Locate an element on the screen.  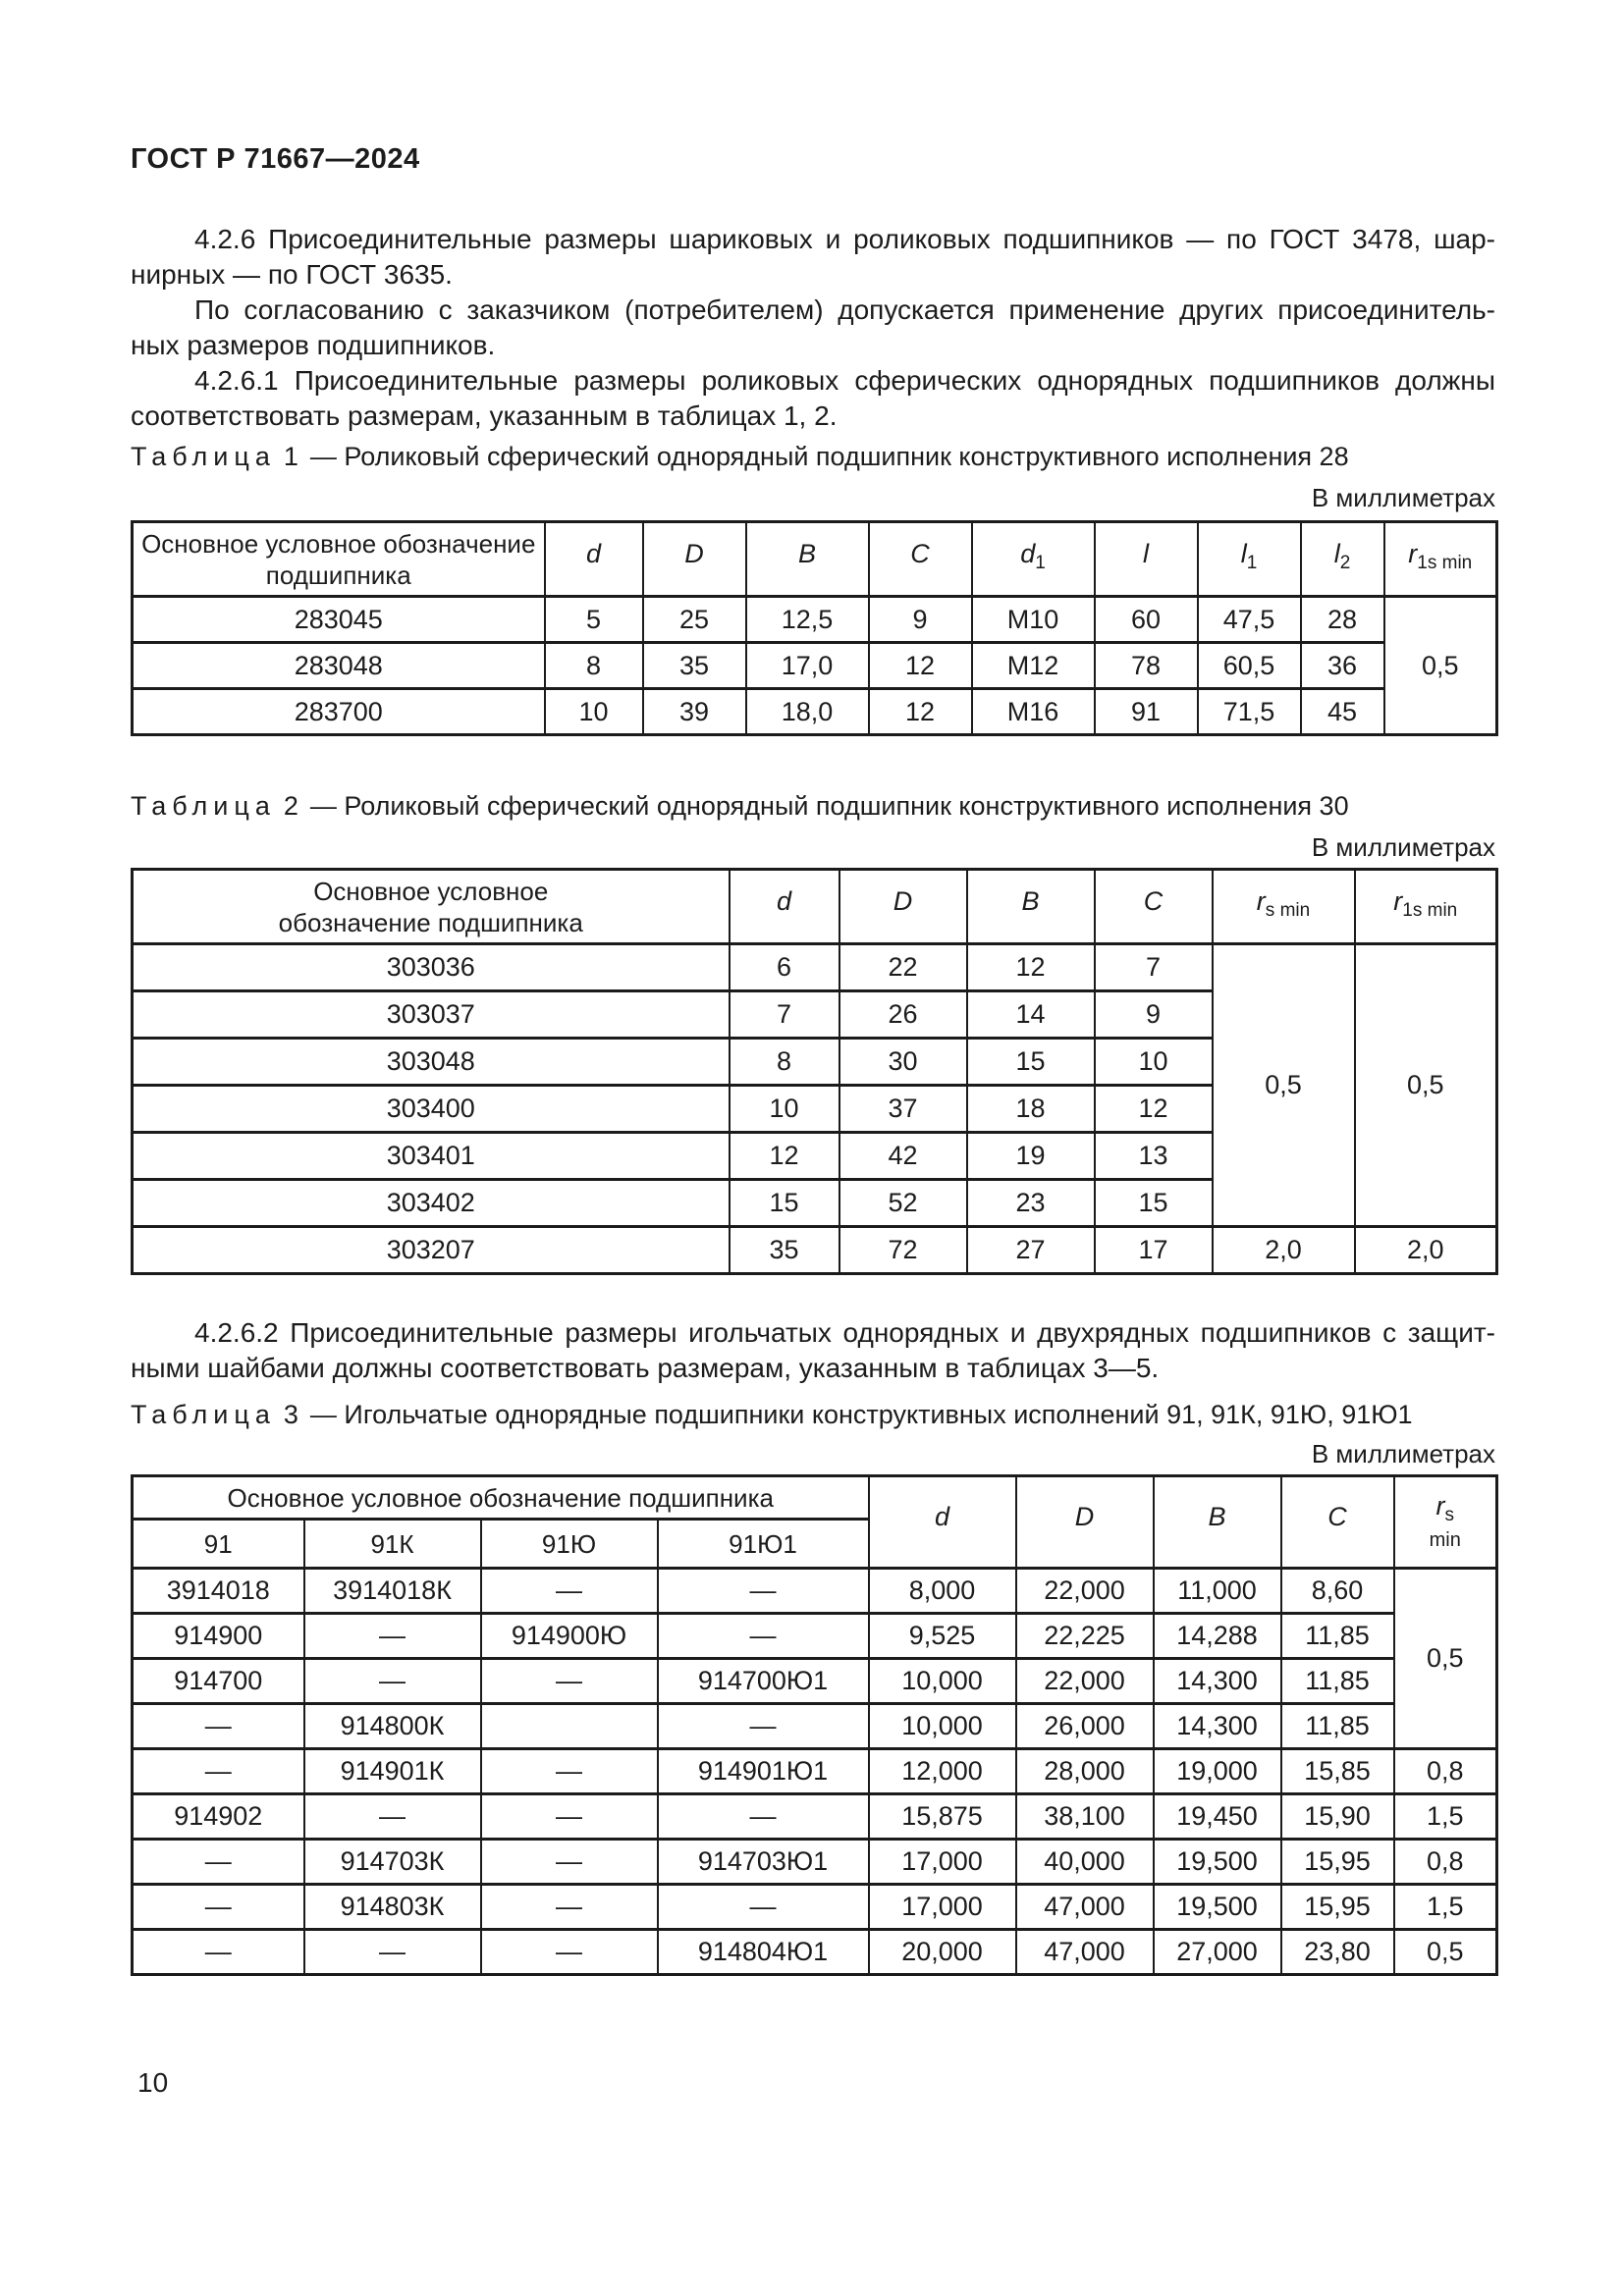
table-cell: 78 is located at coordinates (1146, 665).